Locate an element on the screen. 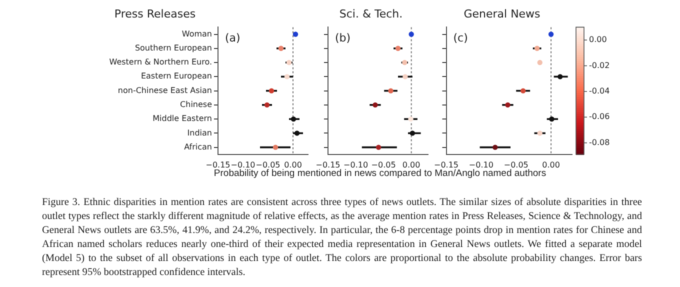  chart-title: General News is located at coordinates (502, 13).